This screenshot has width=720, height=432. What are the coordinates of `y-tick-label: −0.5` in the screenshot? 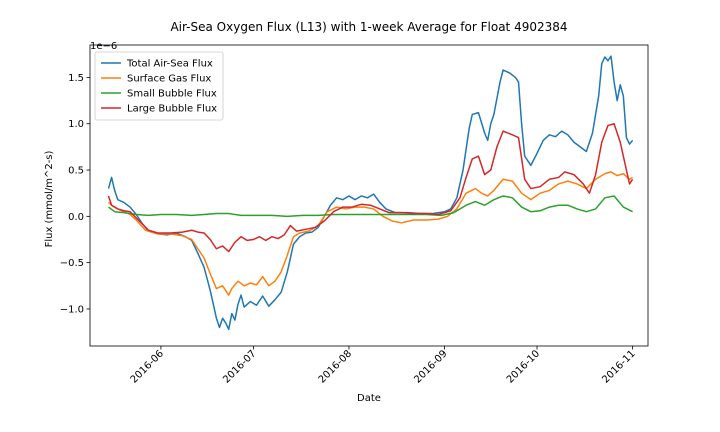 It's located at (72, 263).